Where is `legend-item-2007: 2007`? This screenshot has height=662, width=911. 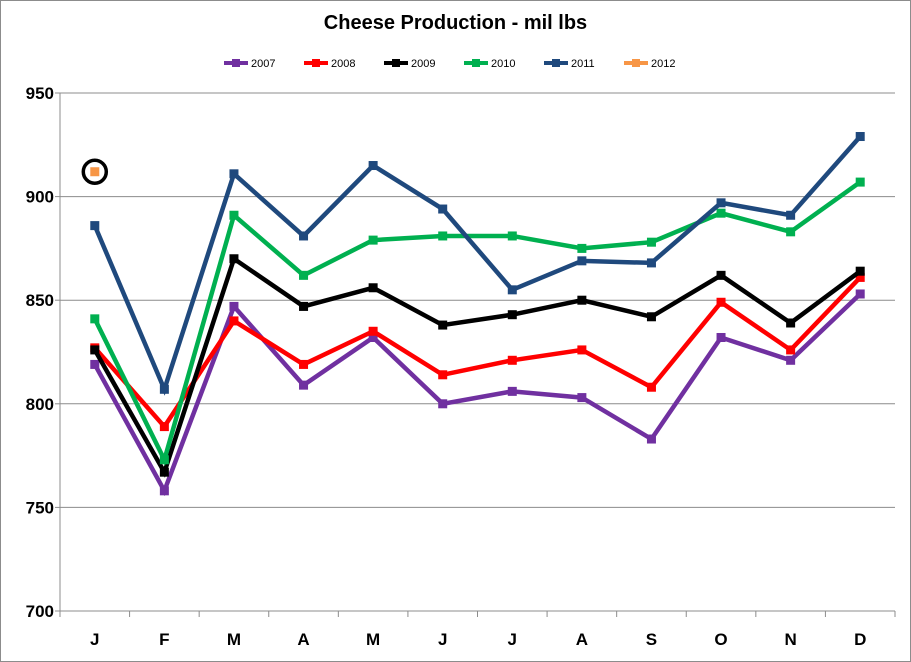
legend-item-2007: 2007 is located at coordinates (249, 64).